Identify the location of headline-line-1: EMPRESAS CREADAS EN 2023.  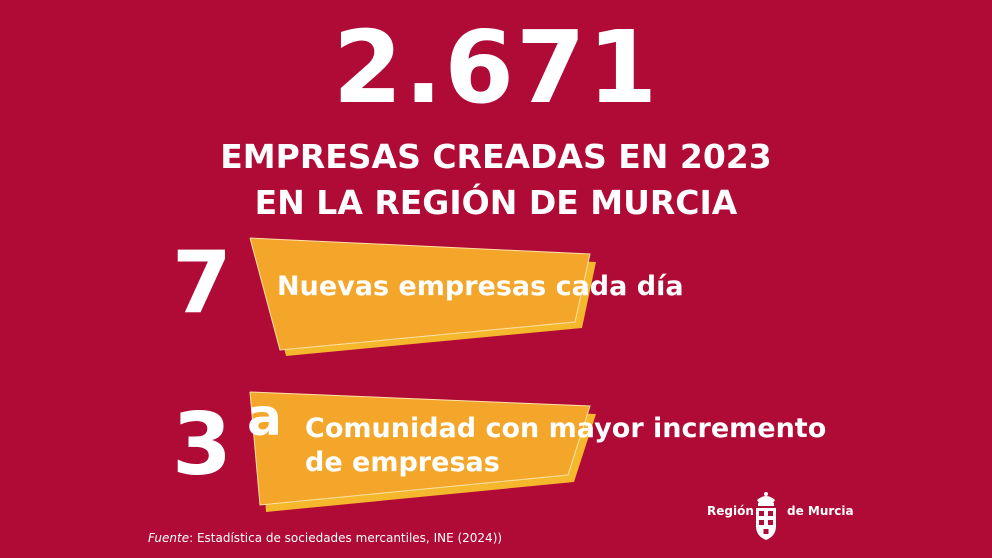
(496, 156).